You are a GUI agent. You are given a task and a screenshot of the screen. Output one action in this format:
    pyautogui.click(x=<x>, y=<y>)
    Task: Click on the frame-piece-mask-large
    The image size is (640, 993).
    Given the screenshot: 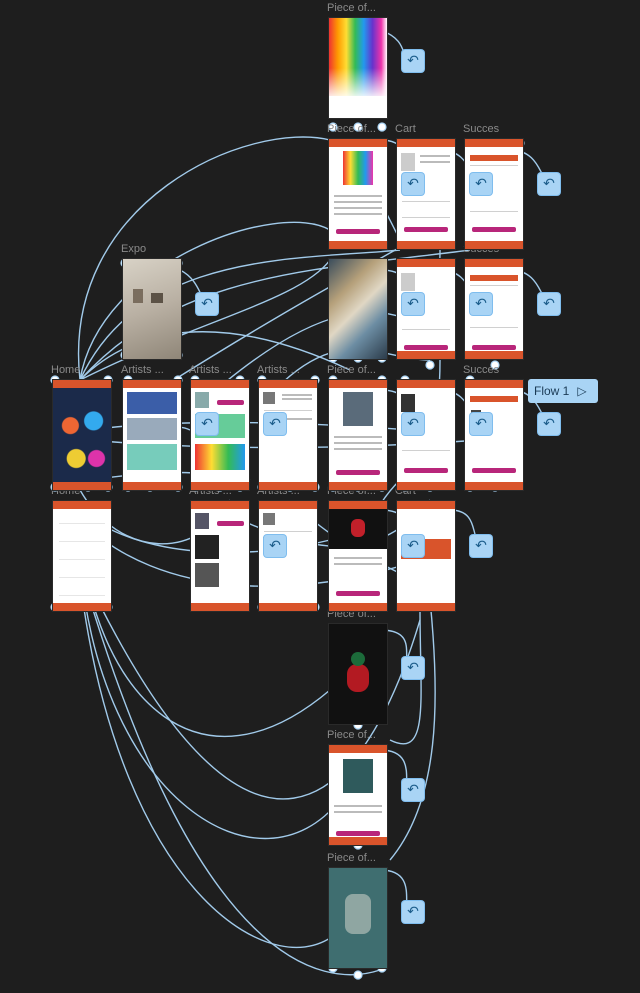 What is the action you would take?
    pyautogui.click(x=358, y=918)
    